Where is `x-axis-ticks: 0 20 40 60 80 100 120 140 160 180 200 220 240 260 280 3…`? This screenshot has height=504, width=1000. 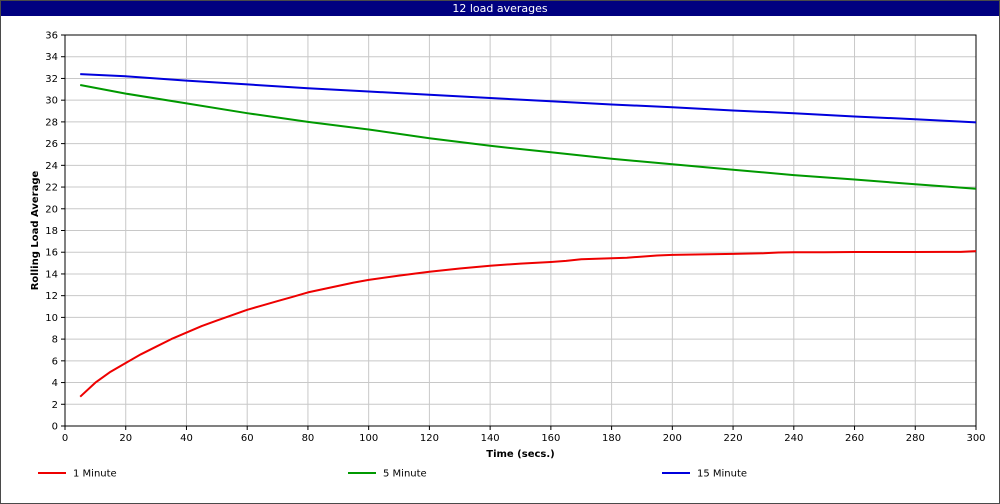
x-axis-ticks: 0 20 40 60 80 100 120 140 160 180 200 220 240 260 280 3… is located at coordinates (524, 435).